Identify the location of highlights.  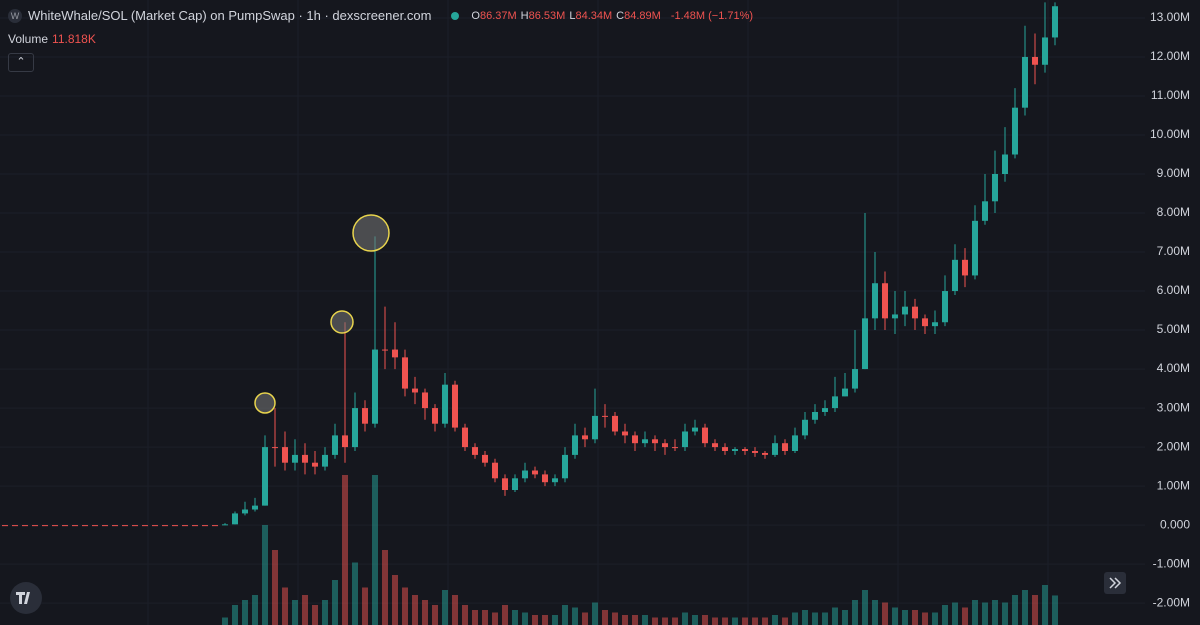
(322, 314).